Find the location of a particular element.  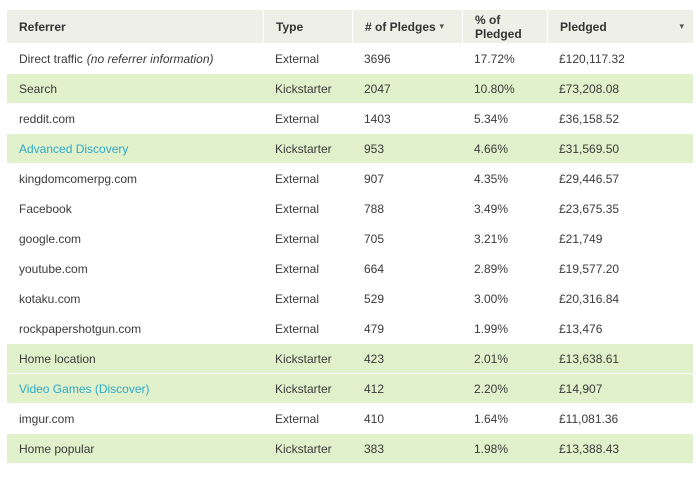

referrer-text: reddit.com is located at coordinates (47, 118).